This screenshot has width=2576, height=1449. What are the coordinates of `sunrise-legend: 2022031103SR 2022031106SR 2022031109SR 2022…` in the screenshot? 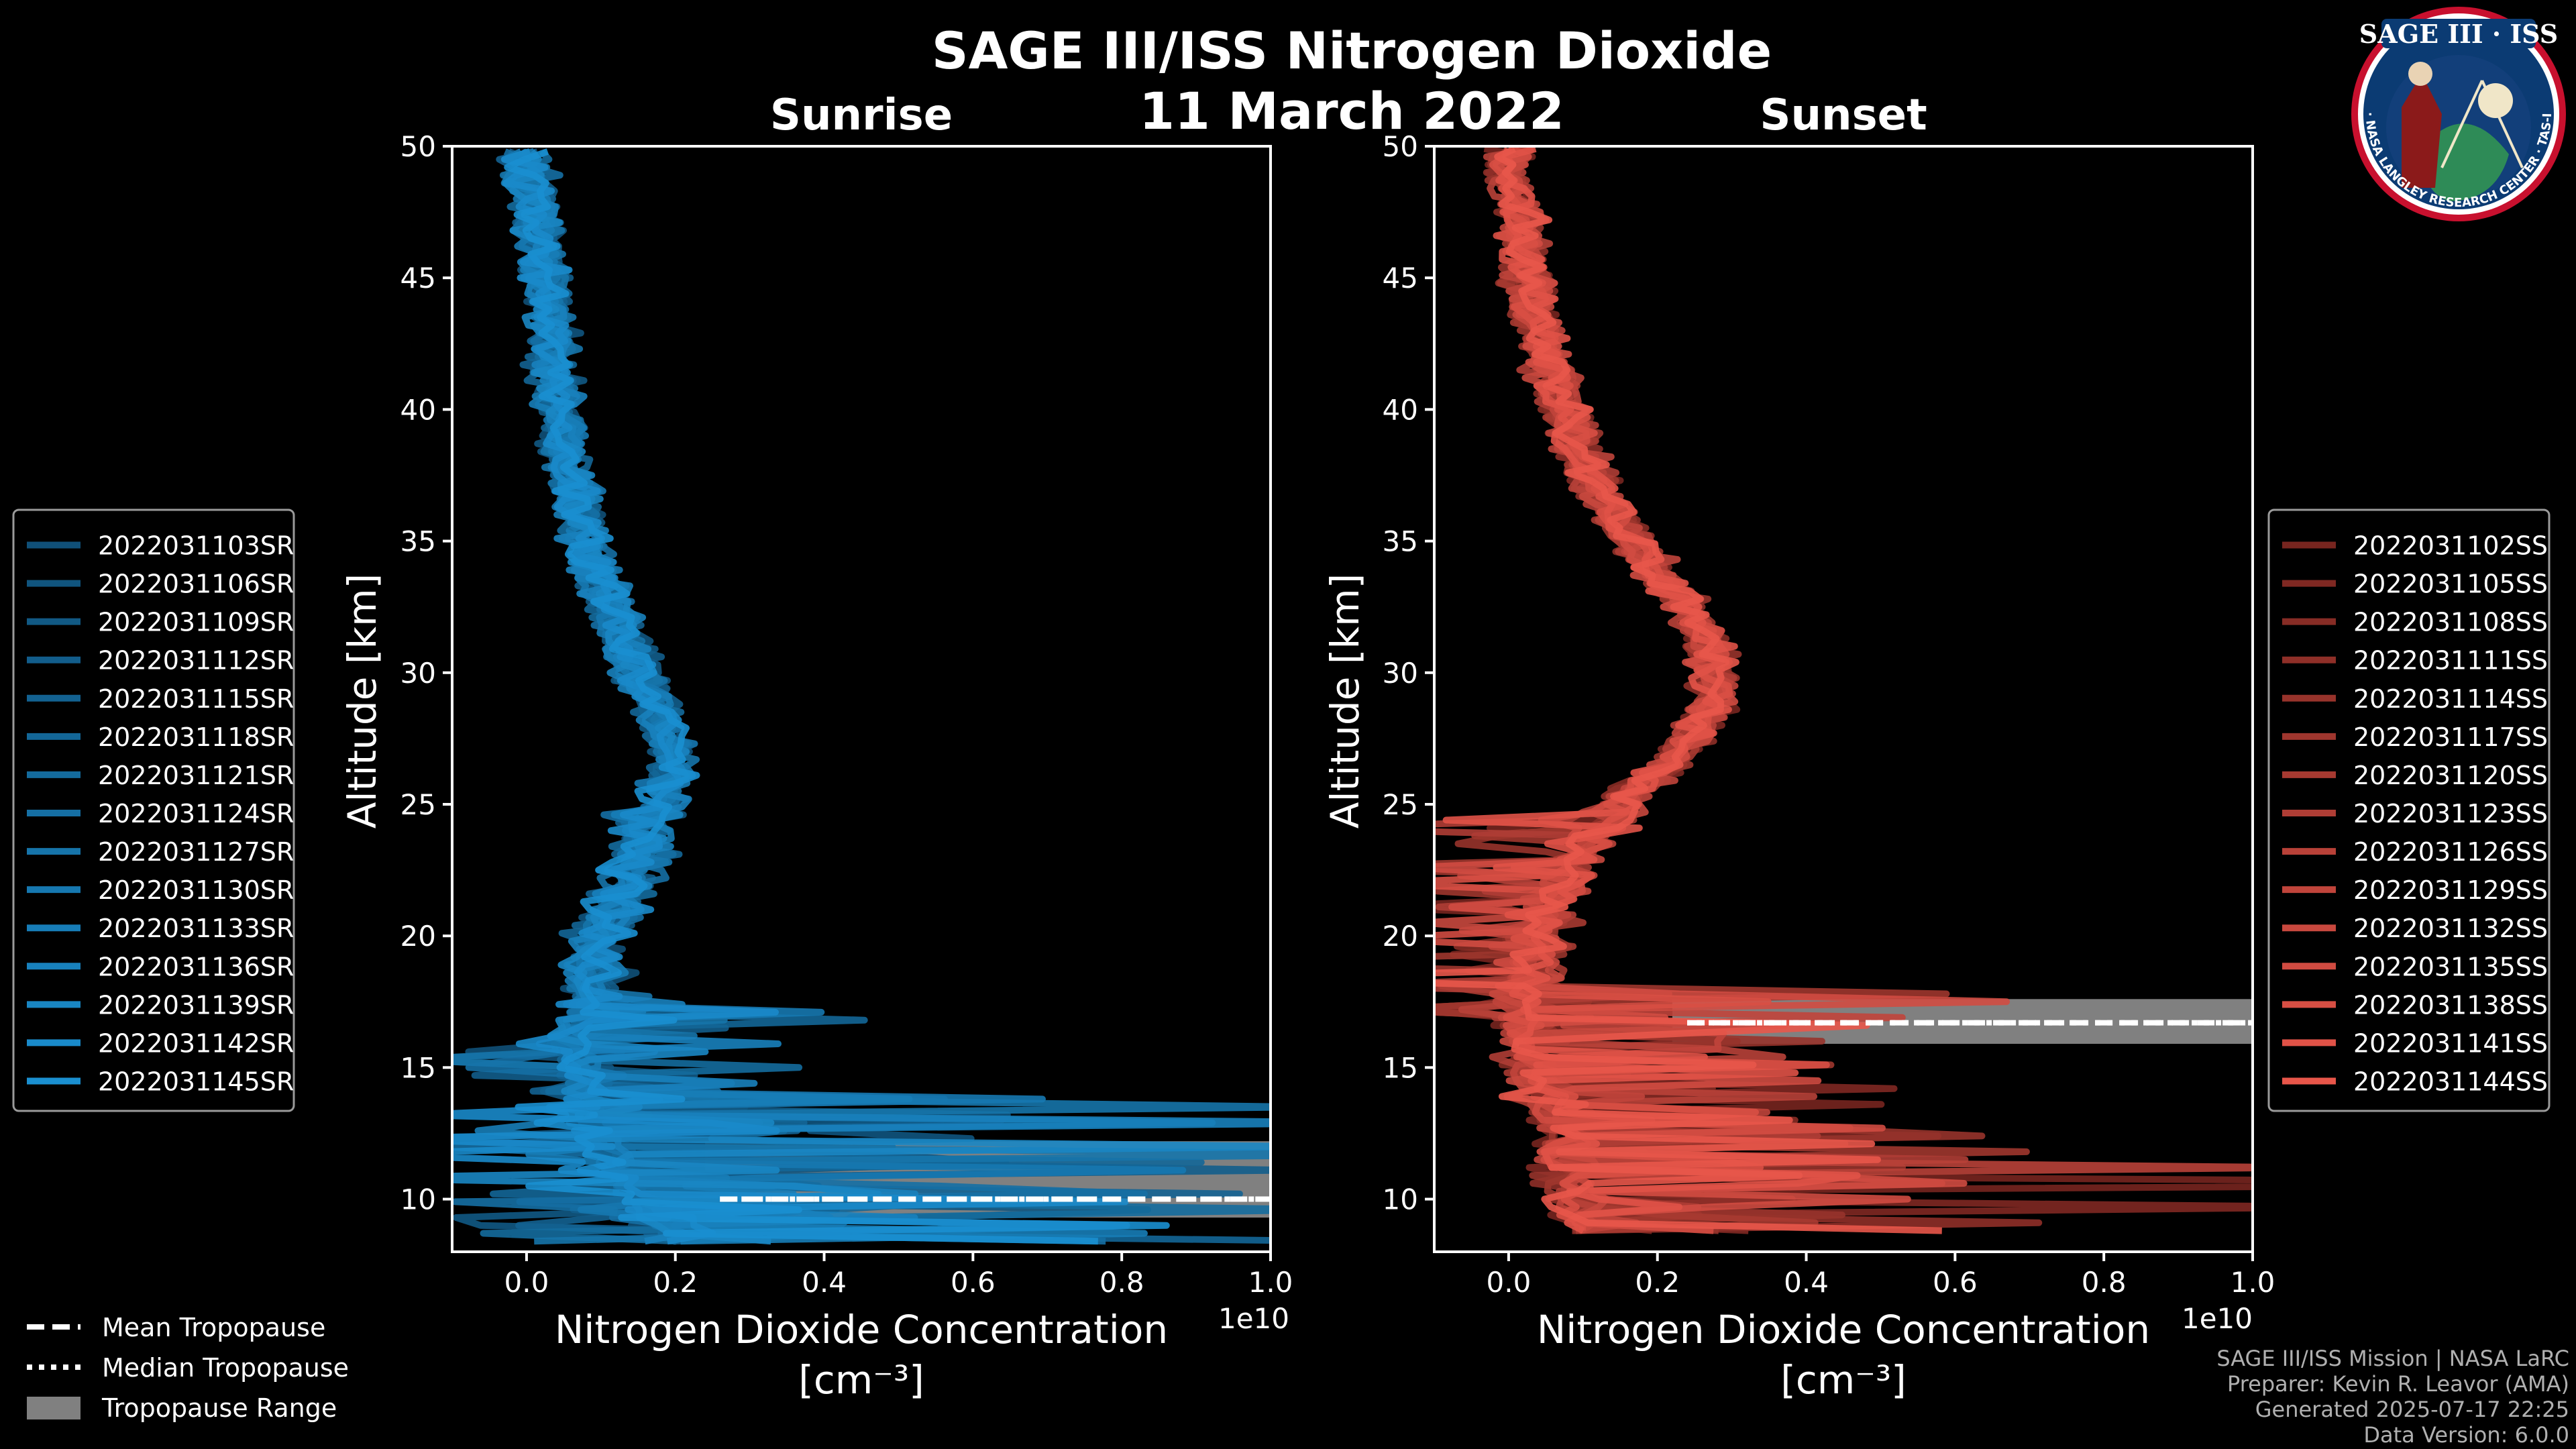 It's located at (153, 810).